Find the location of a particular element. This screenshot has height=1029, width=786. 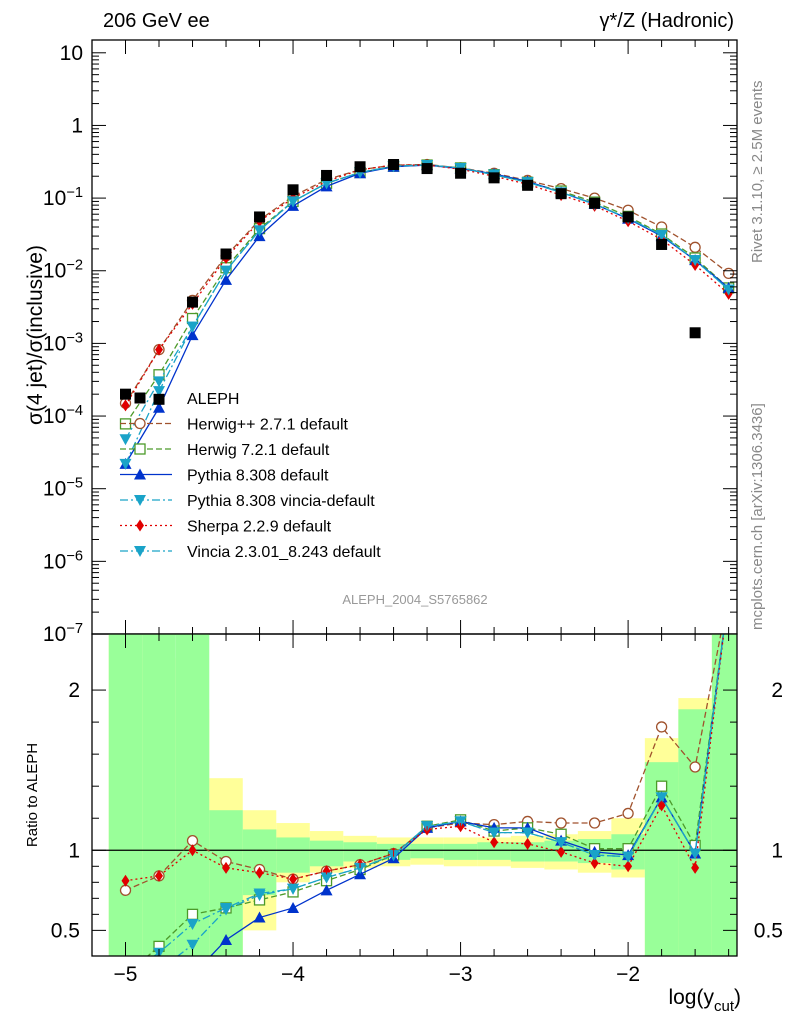

legend-label-1: Herwig 7.2.1 default is located at coordinates (258, 450).